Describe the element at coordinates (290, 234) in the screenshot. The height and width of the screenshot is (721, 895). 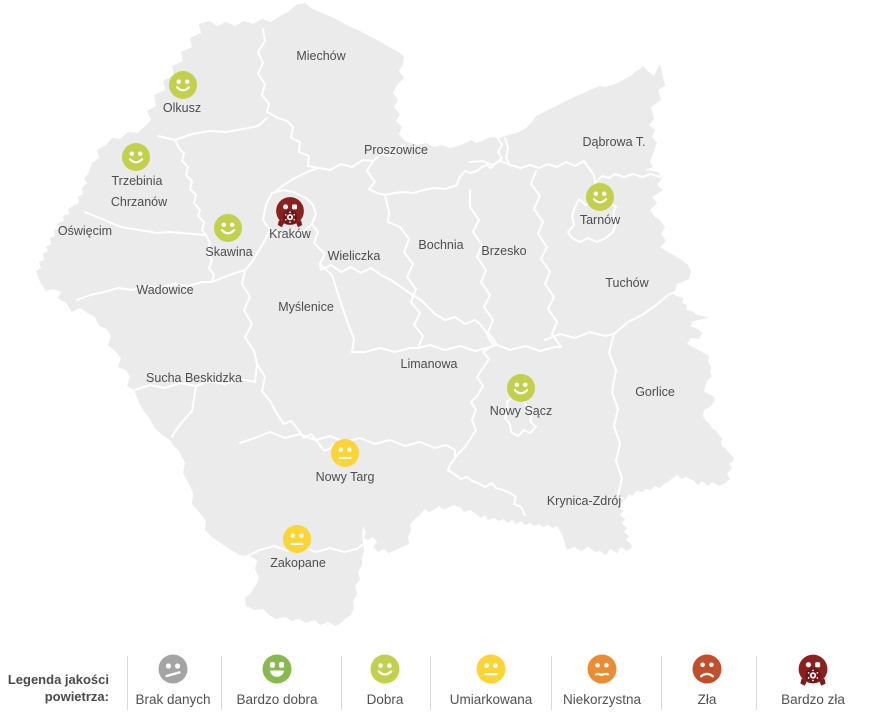
I see `svg-text: Kraków` at that location.